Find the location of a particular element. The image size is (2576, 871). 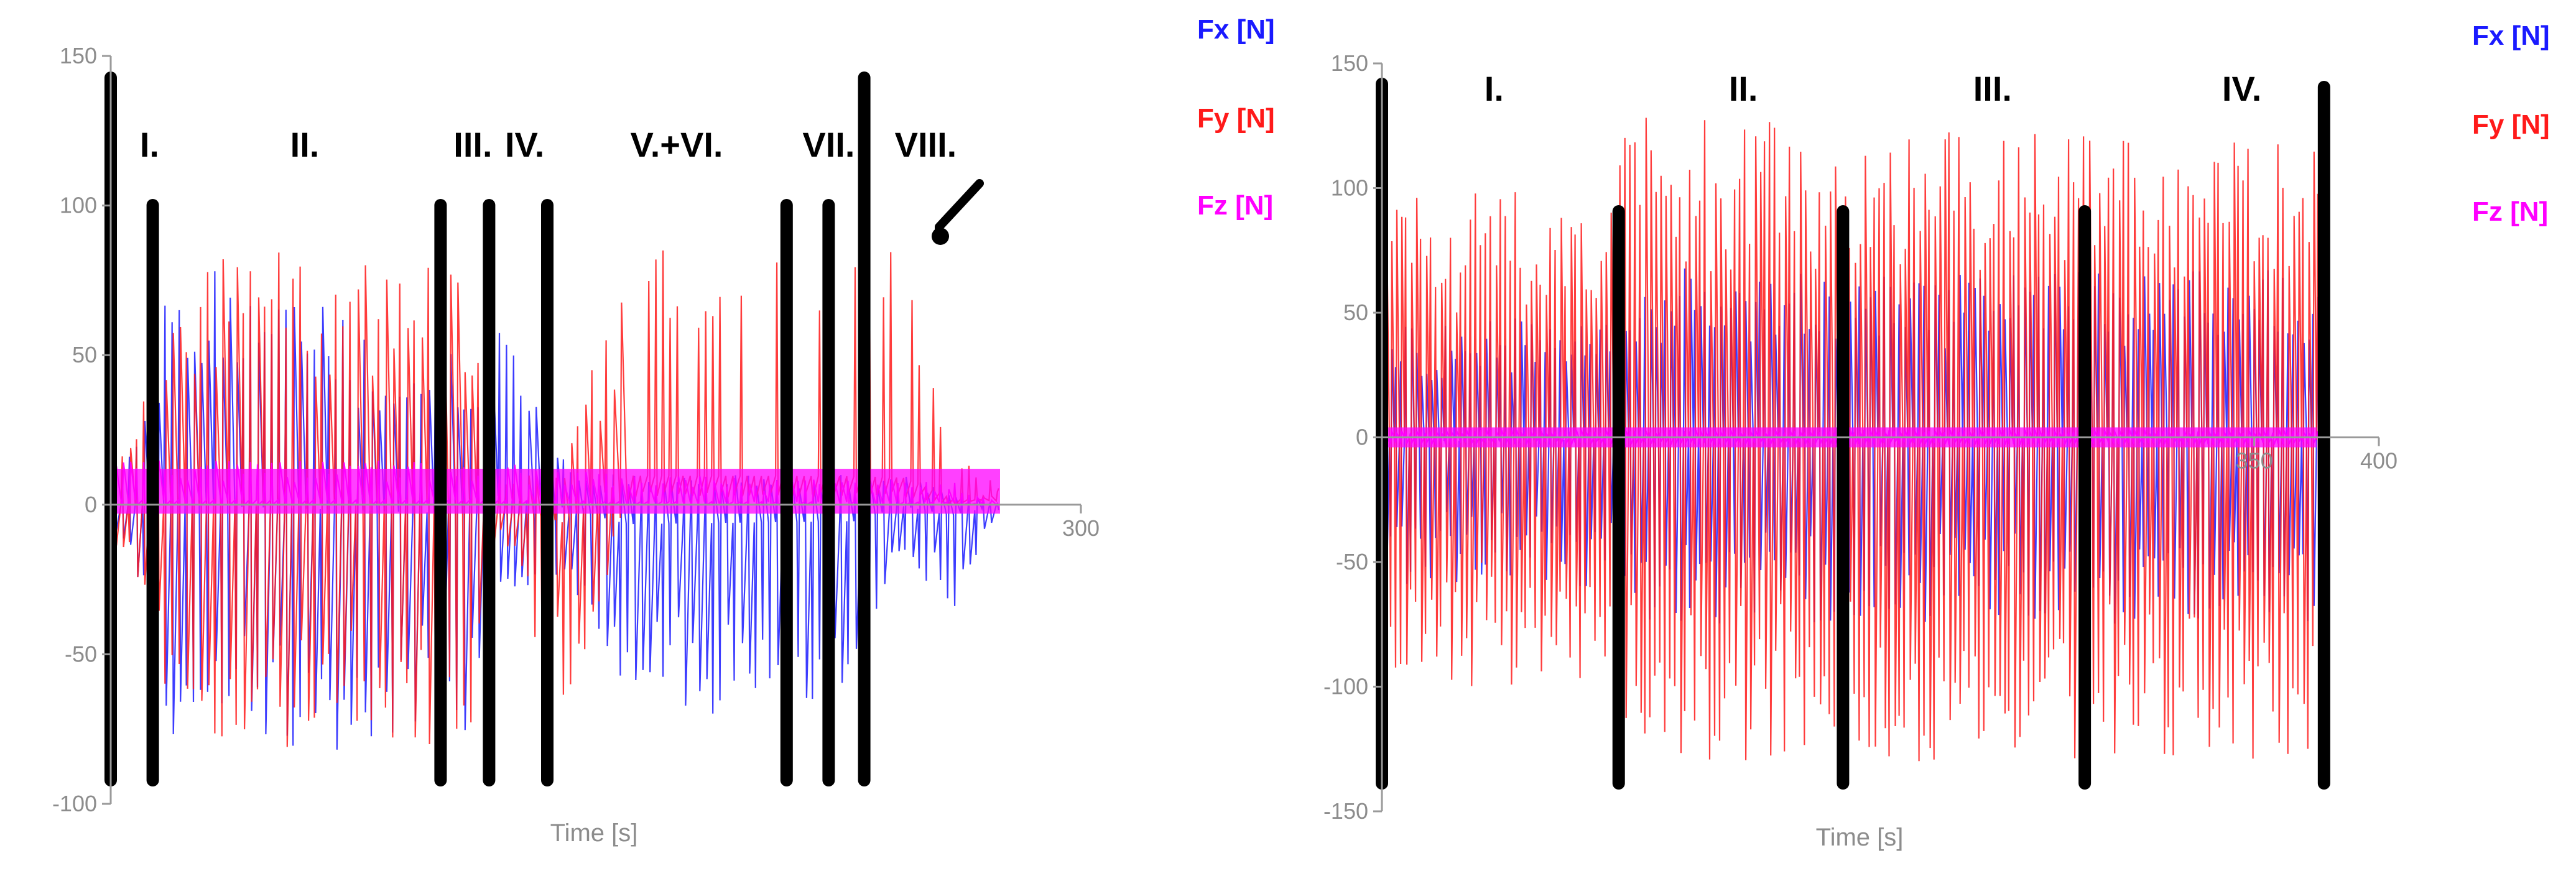

x-tick-label: 400 is located at coordinates (2379, 461).